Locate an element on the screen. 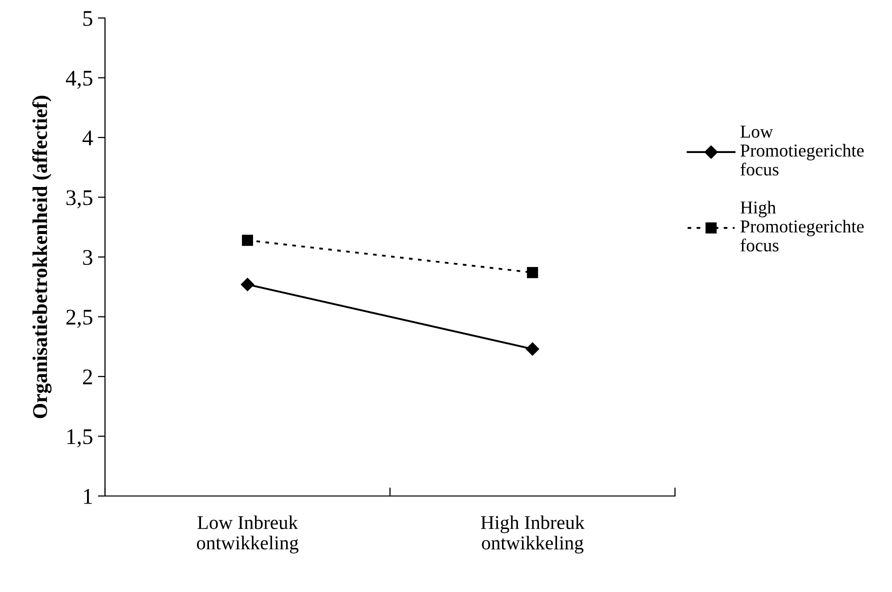 The image size is (892, 592). y-tick-label: 4 is located at coordinates (87, 138).